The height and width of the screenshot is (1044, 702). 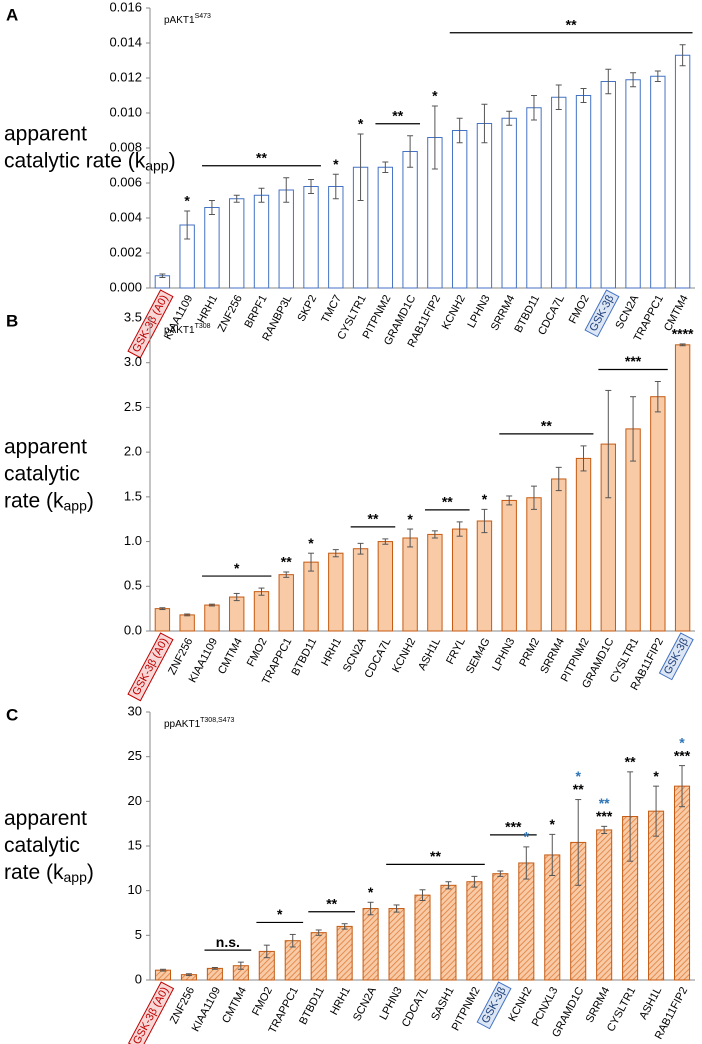 I want to click on x-tick-label-group: SCN2A, so click(x=365, y=1004).